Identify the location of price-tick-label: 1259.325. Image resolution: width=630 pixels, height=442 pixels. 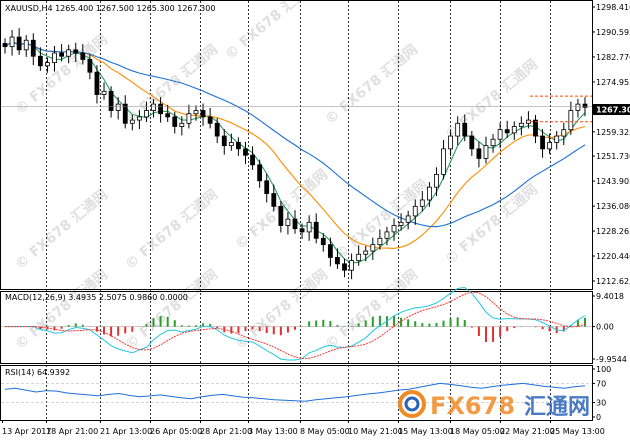
(613, 132).